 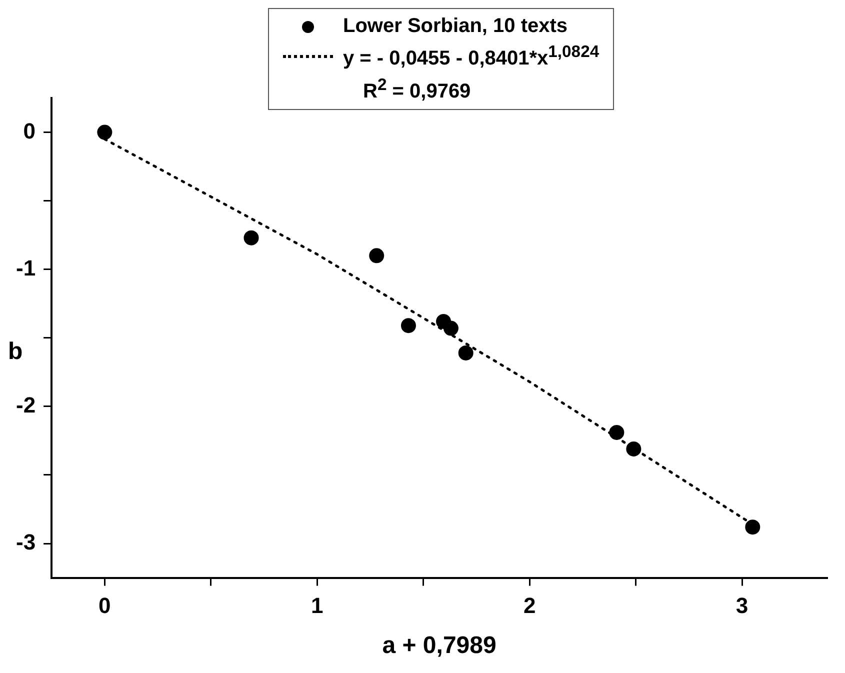 What do you see at coordinates (529, 605) in the screenshot?
I see `x-tick-label: 2` at bounding box center [529, 605].